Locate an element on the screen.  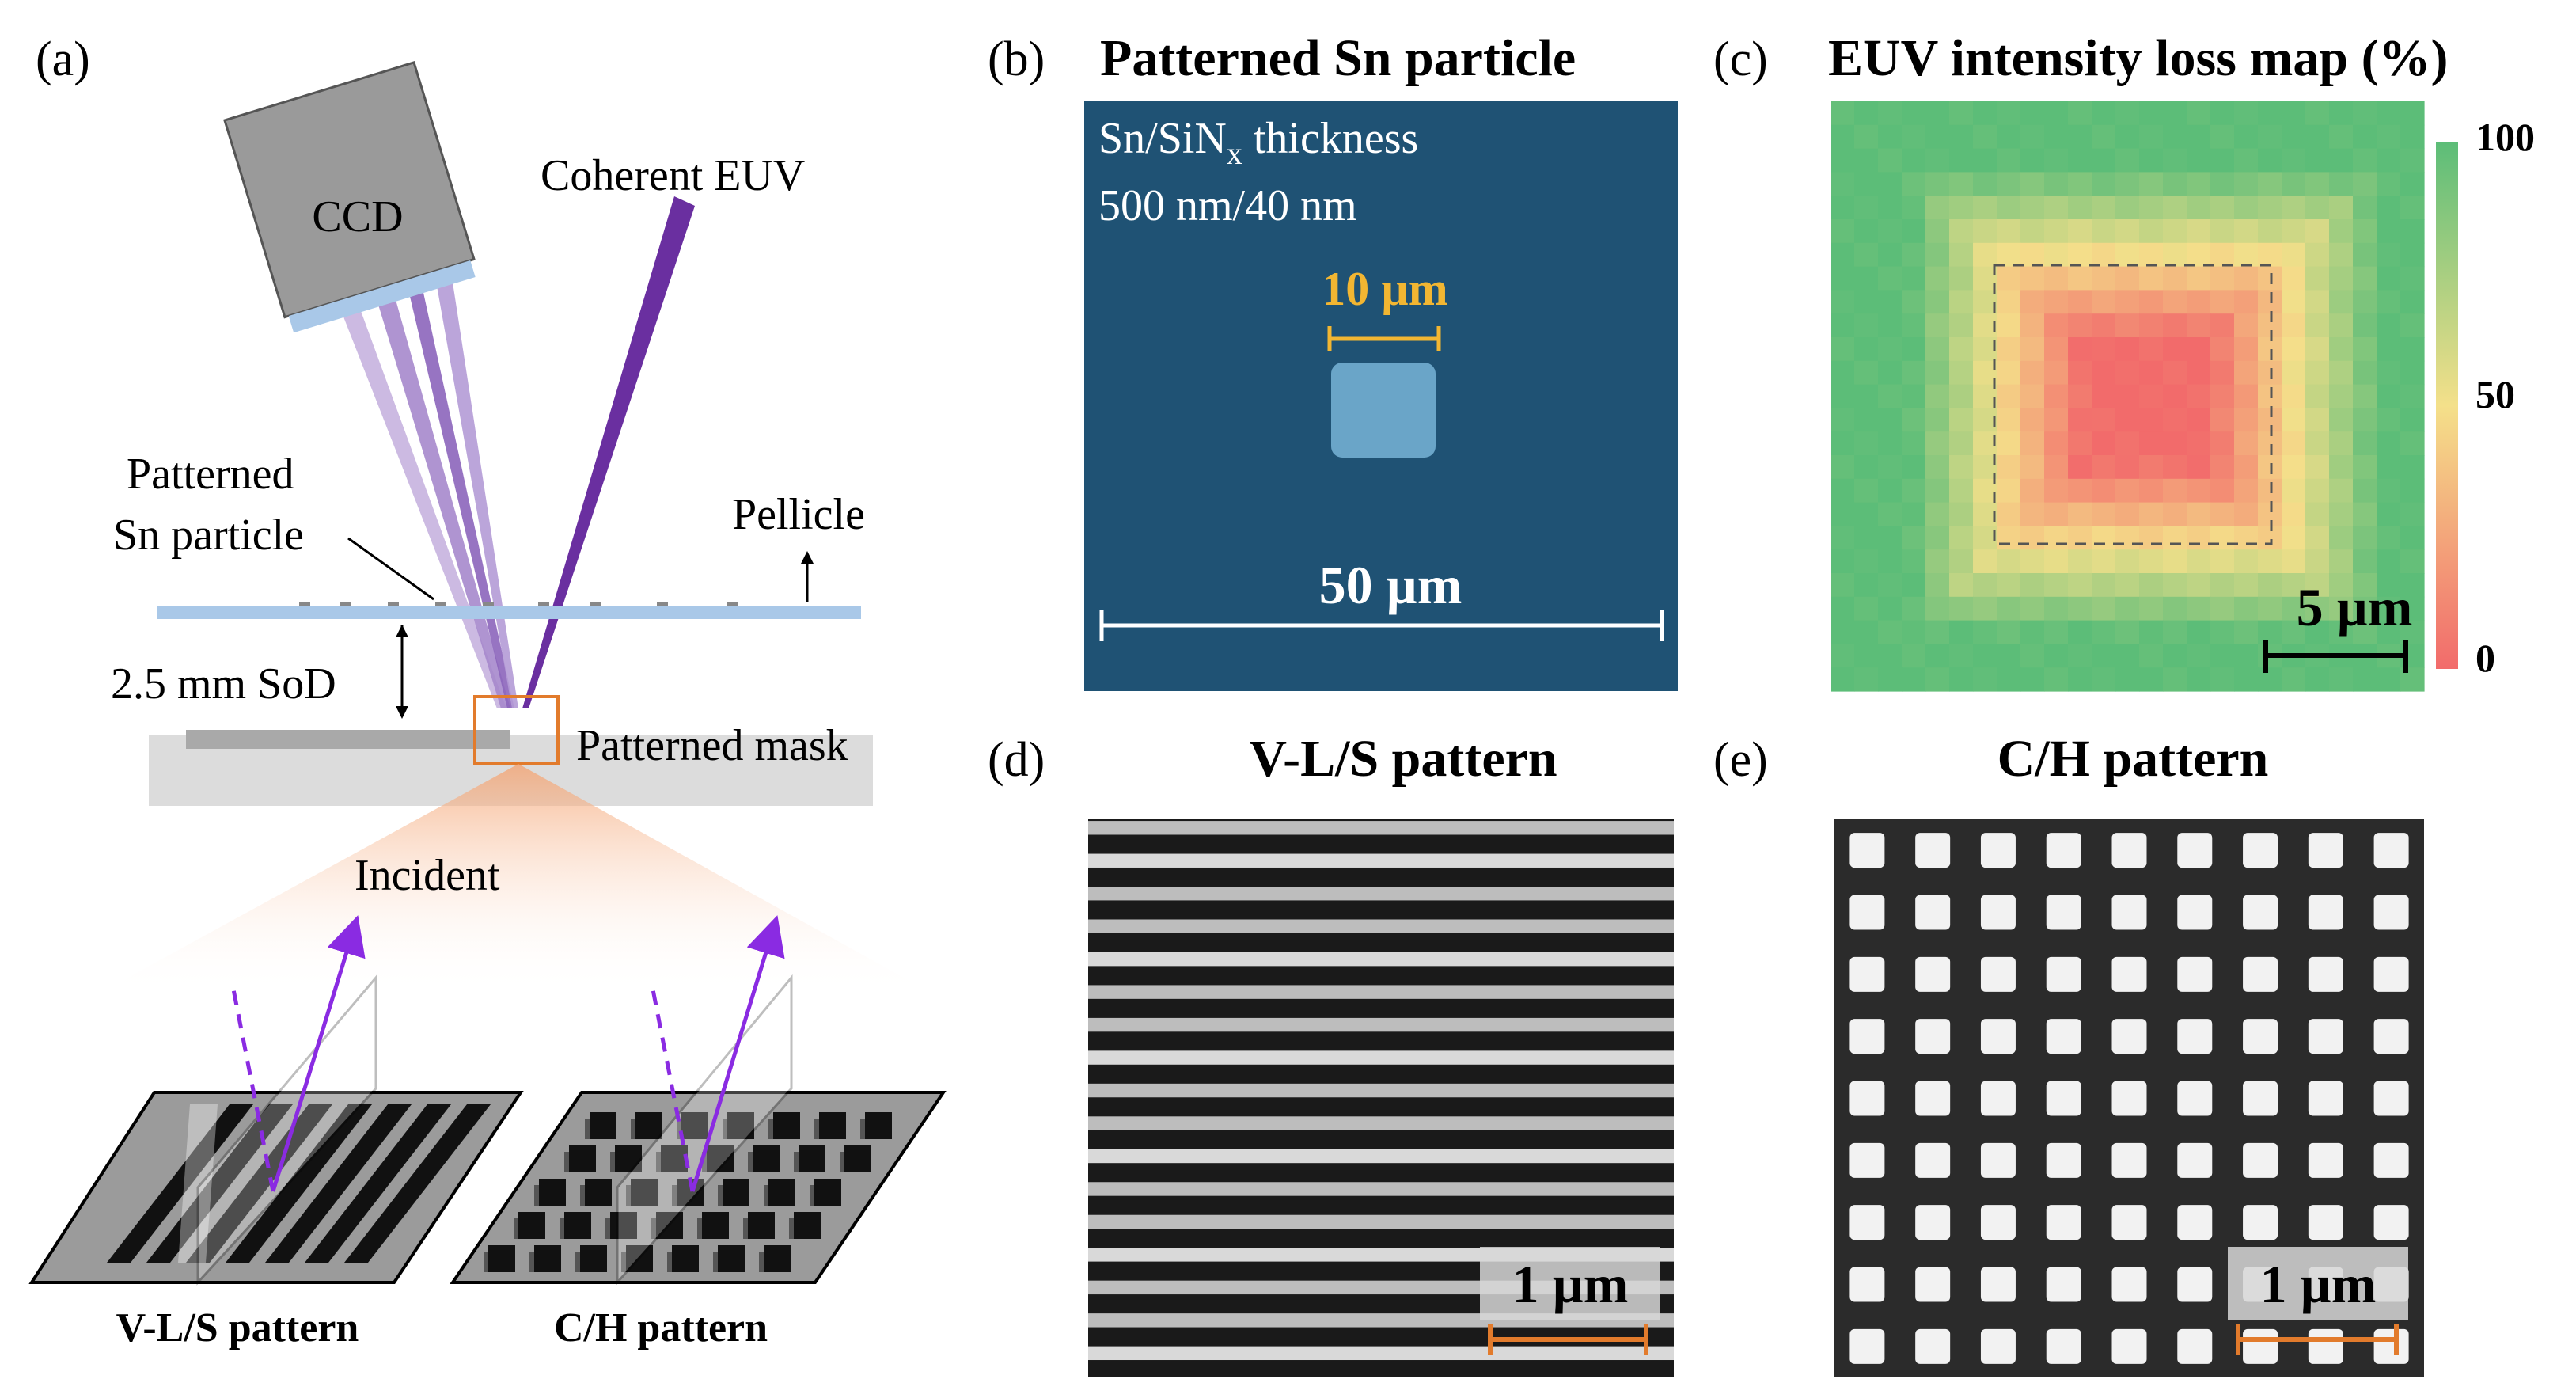
line-stripe is located at coordinates (1381, 894).